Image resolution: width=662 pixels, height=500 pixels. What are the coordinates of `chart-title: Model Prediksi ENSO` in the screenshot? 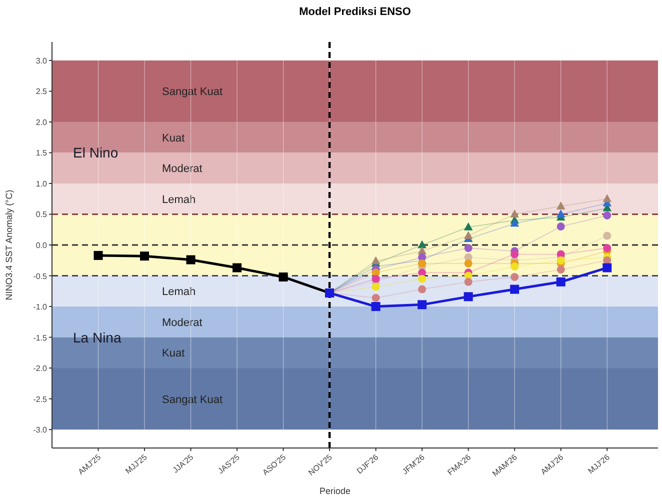 It's located at (355, 12).